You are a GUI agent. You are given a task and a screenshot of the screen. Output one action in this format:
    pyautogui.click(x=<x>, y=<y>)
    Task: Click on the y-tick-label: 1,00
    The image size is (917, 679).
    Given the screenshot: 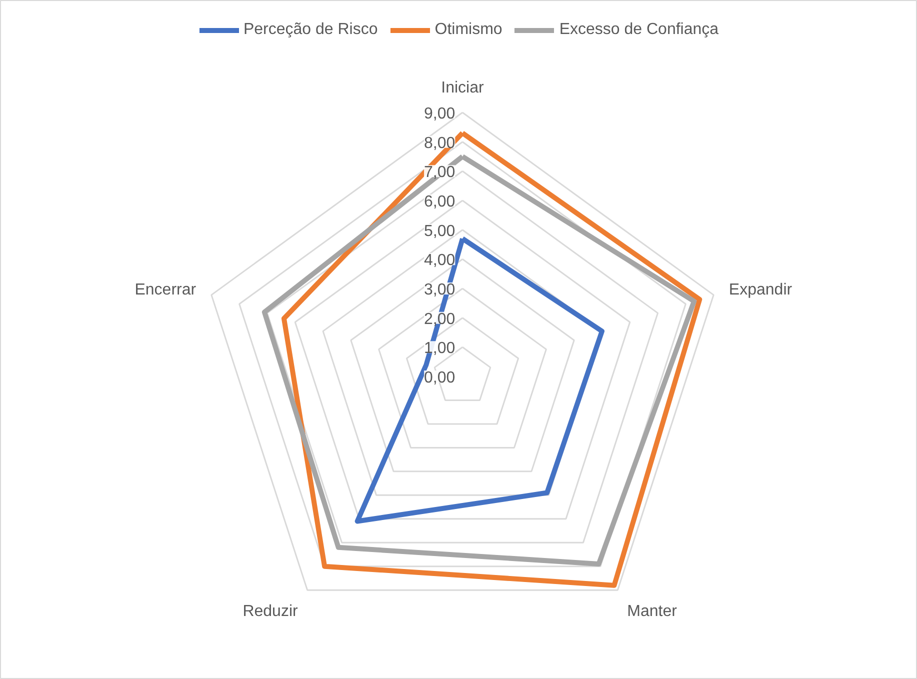 What is the action you would take?
    pyautogui.click(x=440, y=349)
    